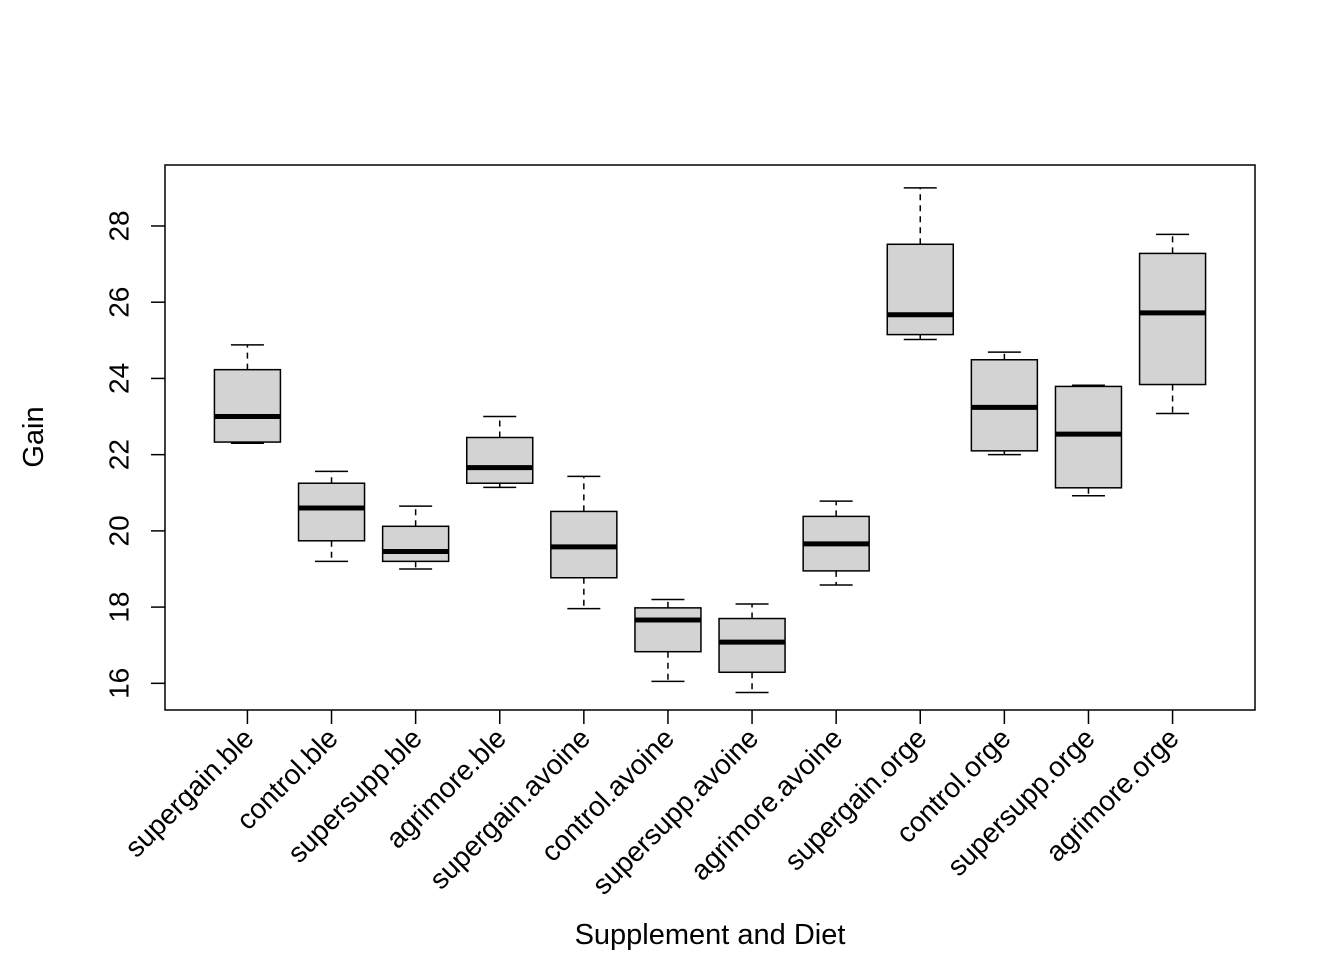 Image resolution: width=1344 pixels, height=960 pixels. Describe the element at coordinates (119, 378) in the screenshot. I see `y-tick-label: 24` at that location.